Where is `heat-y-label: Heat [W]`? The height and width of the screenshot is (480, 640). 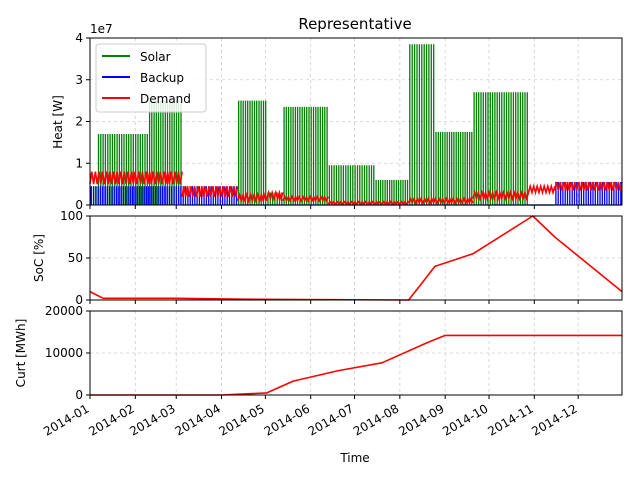
heat-y-label: Heat [W] is located at coordinates (58, 122).